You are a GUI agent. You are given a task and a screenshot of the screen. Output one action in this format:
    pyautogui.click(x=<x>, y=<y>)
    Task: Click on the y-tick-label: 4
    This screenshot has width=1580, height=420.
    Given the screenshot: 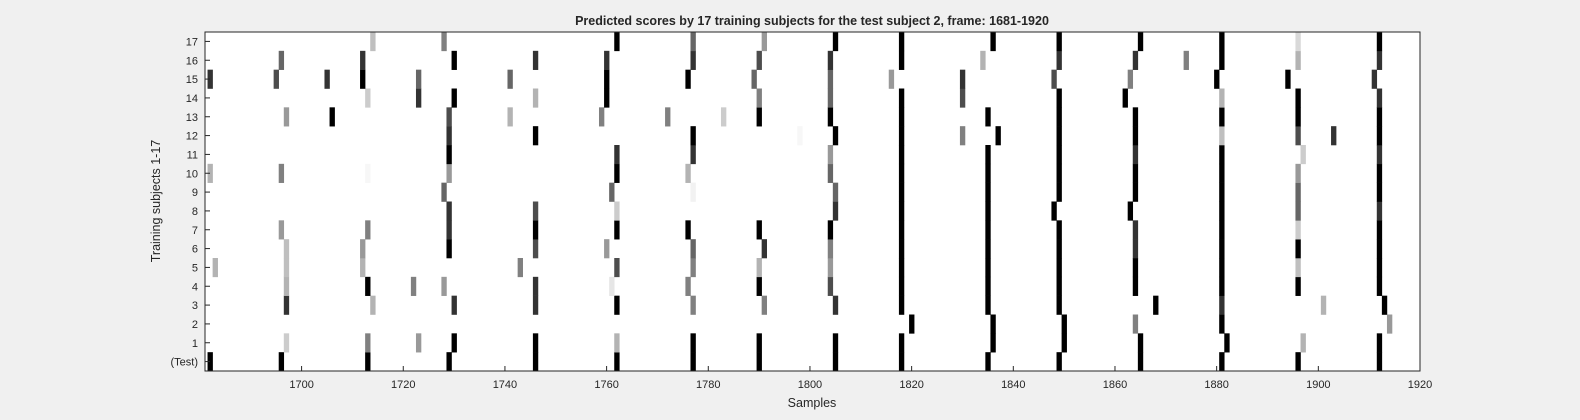 What is the action you would take?
    pyautogui.click(x=195, y=287)
    